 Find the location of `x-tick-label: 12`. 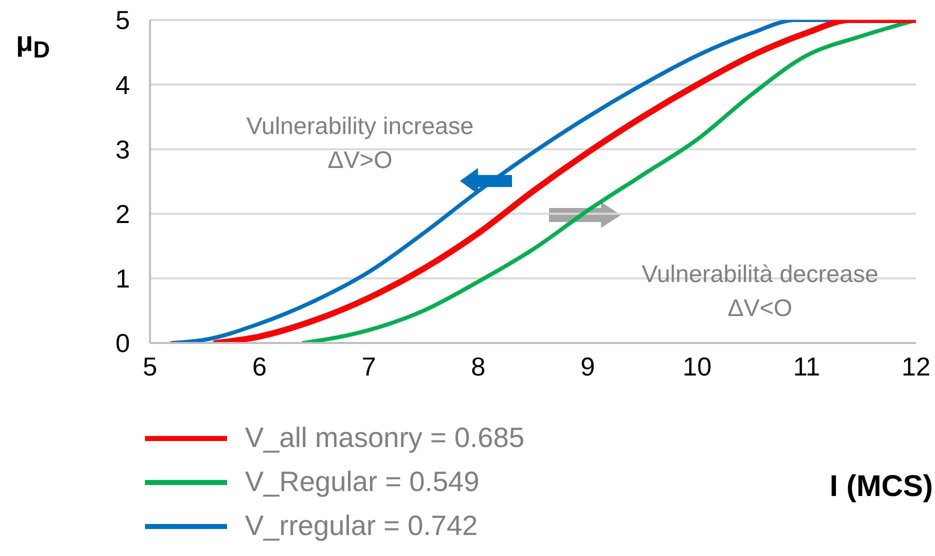

x-tick-label: 12 is located at coordinates (916, 366).